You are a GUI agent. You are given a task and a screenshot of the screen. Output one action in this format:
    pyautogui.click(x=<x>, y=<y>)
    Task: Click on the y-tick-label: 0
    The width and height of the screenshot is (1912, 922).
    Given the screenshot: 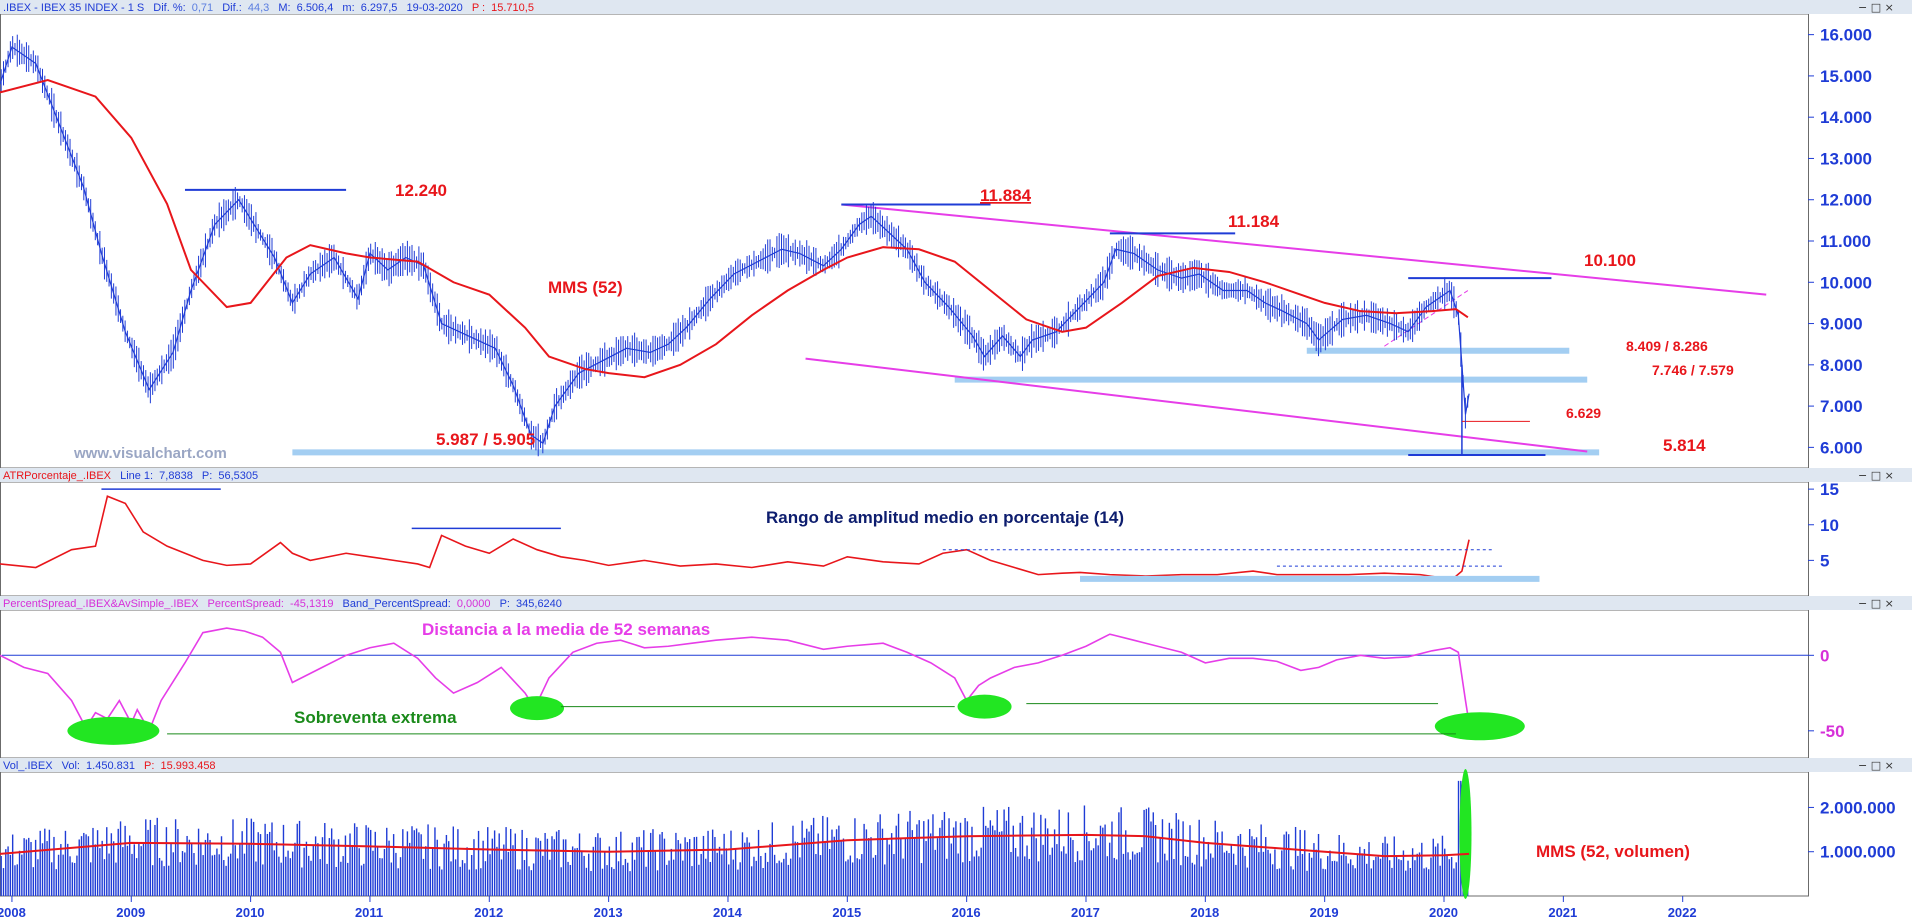 What is the action you would take?
    pyautogui.click(x=1824, y=655)
    